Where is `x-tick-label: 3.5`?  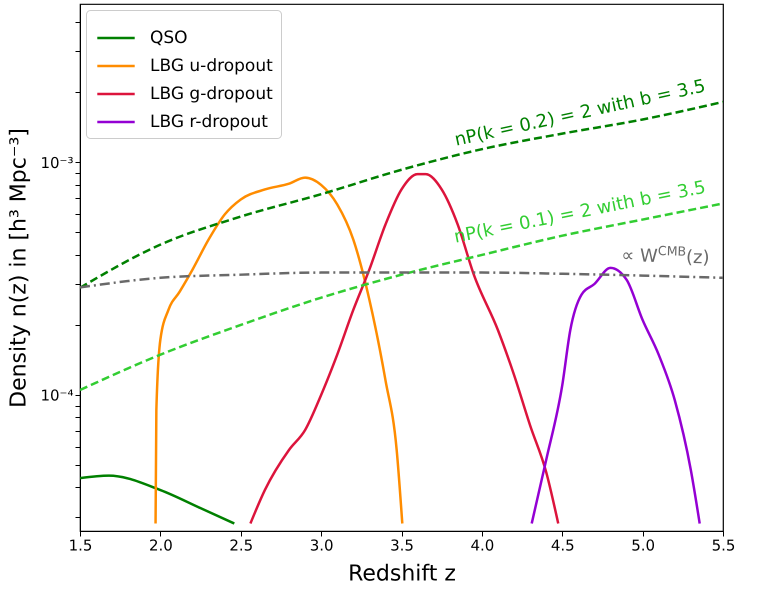
x-tick-label: 3.5 is located at coordinates (402, 545).